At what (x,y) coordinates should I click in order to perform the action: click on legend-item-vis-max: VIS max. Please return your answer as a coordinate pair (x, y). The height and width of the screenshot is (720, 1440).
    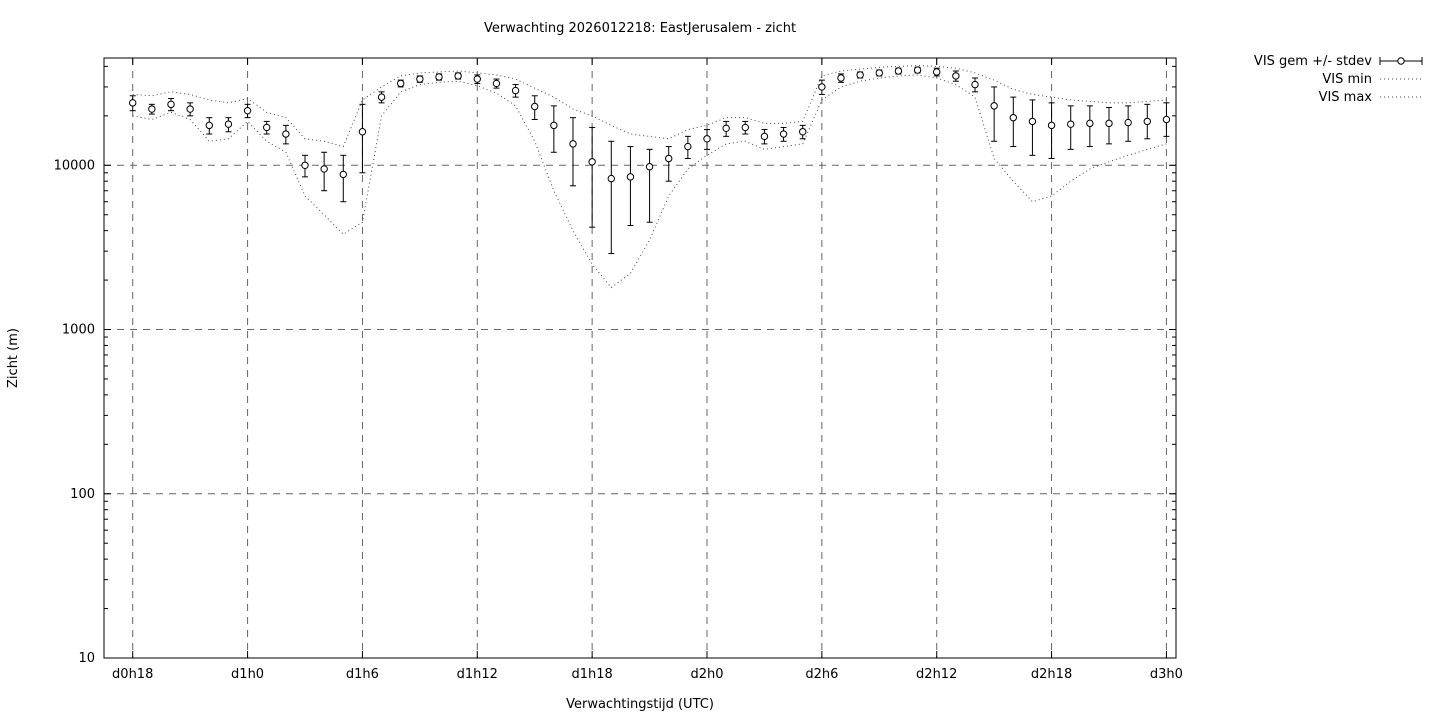
    Looking at the image, I should click on (1371, 97).